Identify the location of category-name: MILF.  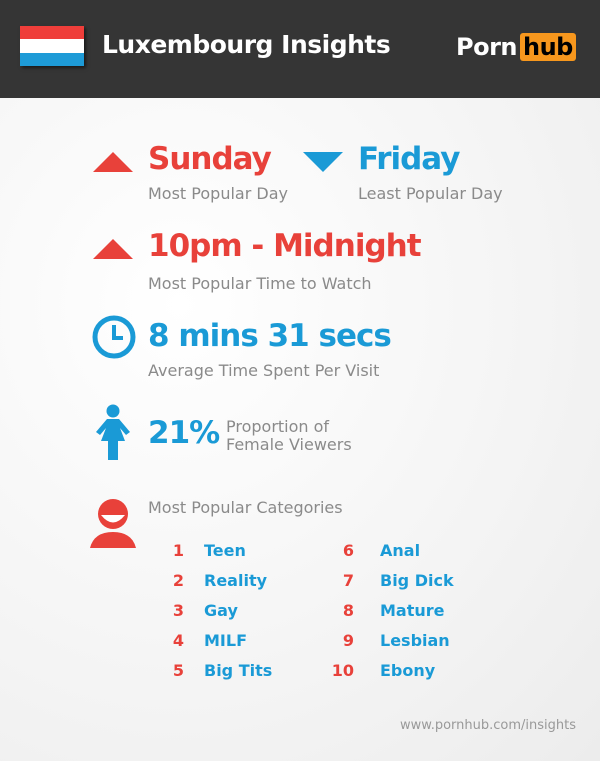
(225, 640).